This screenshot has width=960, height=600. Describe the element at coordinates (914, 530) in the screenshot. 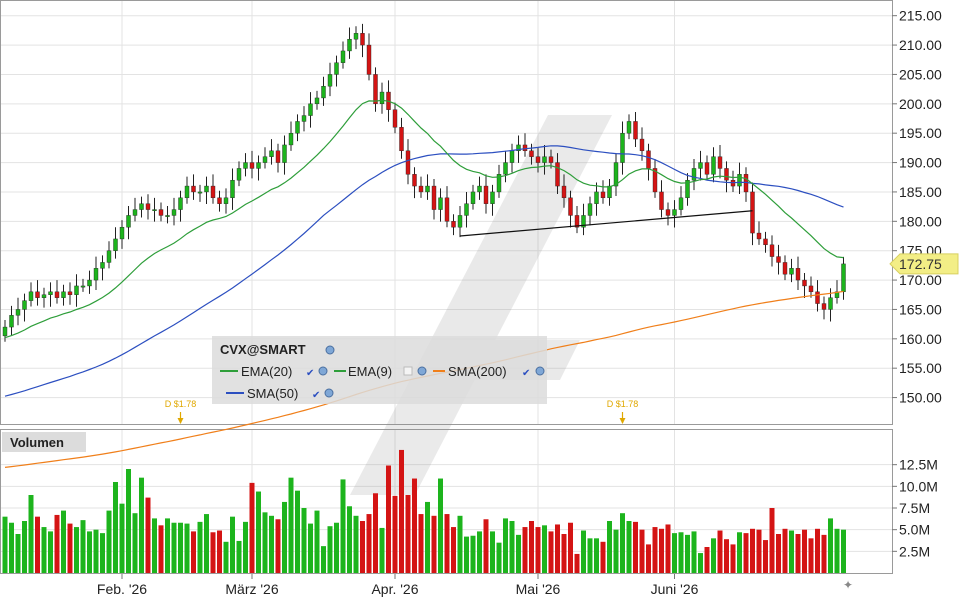

I see `volume-tick-label: 5.0M` at that location.